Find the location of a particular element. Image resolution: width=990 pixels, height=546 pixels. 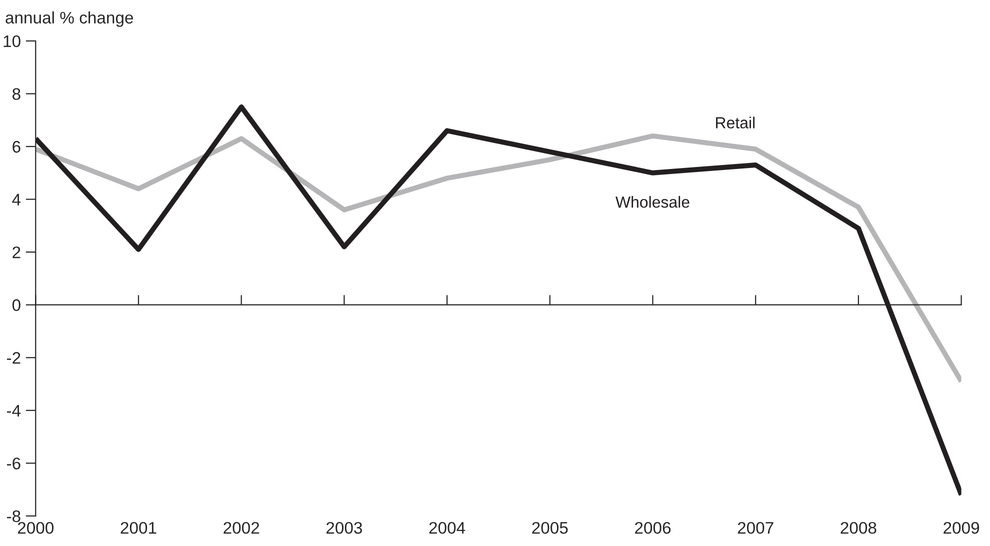

x-tick-label: 2004 is located at coordinates (447, 528).